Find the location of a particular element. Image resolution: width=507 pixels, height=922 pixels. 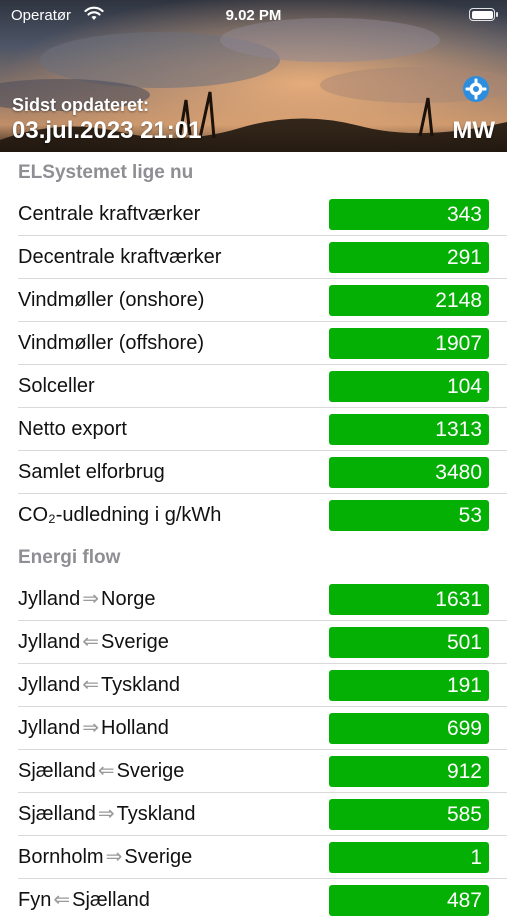

row-label: Samlet elforbrug is located at coordinates (91, 472).